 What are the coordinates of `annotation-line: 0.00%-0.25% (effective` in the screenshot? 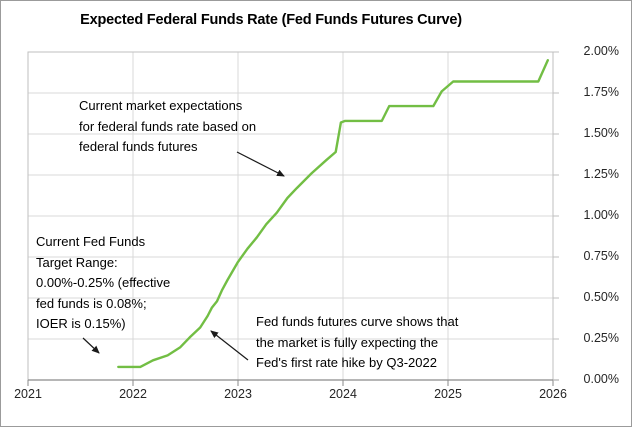 It's located at (103, 282).